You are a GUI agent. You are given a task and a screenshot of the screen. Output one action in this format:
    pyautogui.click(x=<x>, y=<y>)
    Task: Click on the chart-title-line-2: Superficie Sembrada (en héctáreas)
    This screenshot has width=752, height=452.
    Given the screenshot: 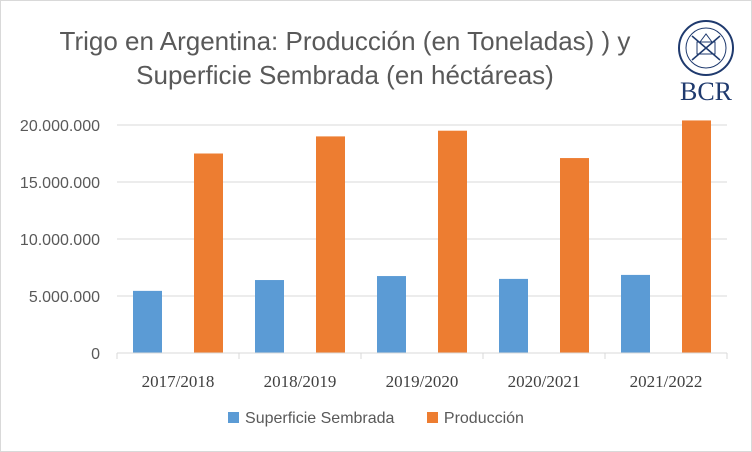 What is the action you would take?
    pyautogui.click(x=345, y=75)
    